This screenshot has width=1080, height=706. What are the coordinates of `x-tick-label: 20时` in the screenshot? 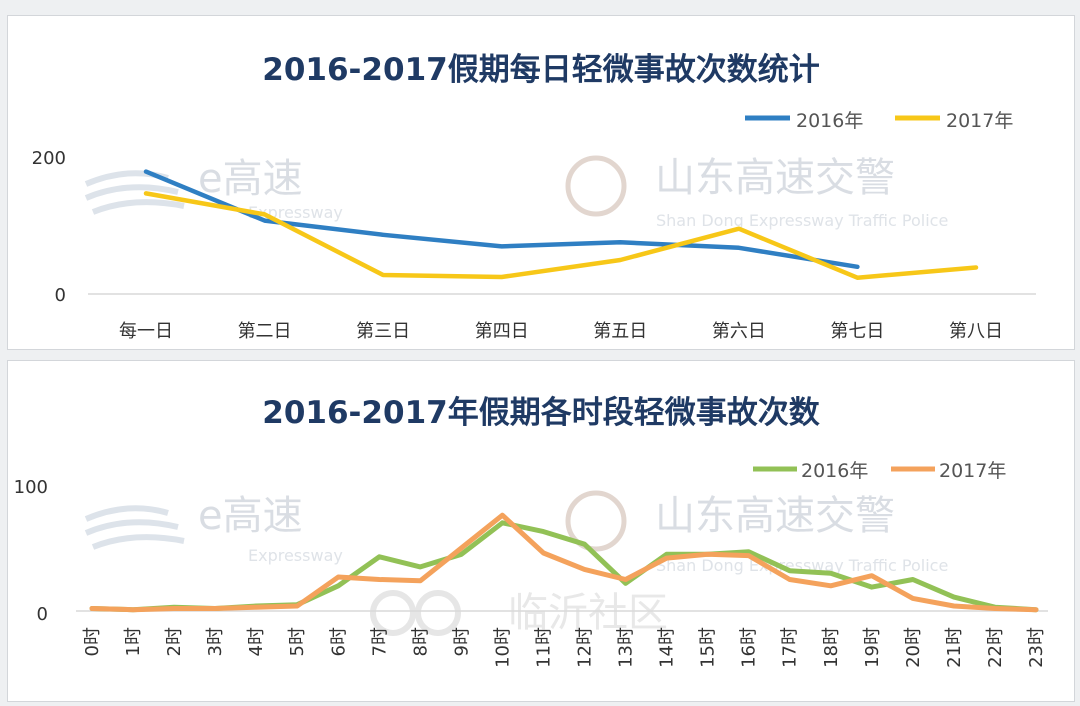 It's located at (913, 647).